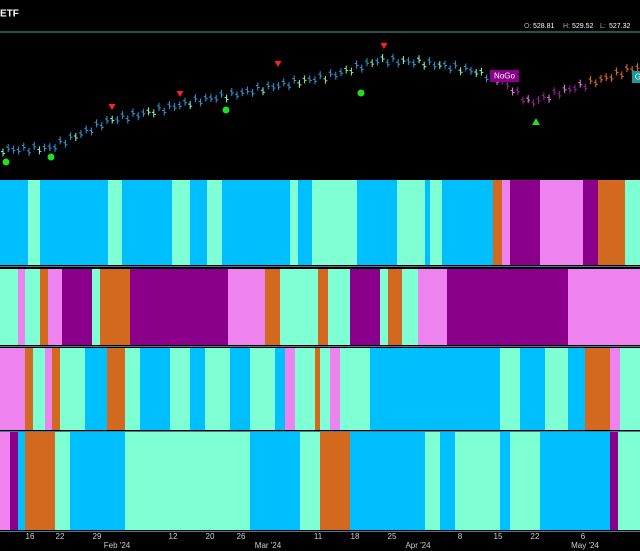 The height and width of the screenshot is (551, 640). What do you see at coordinates (583, 26) in the screenshot?
I see `ohlc-value: 529.52` at bounding box center [583, 26].